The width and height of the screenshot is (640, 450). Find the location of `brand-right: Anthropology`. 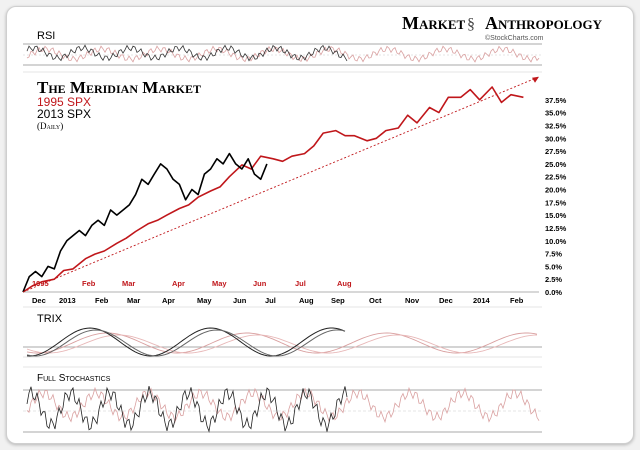

brand-right: Anthropology is located at coordinates (544, 23).